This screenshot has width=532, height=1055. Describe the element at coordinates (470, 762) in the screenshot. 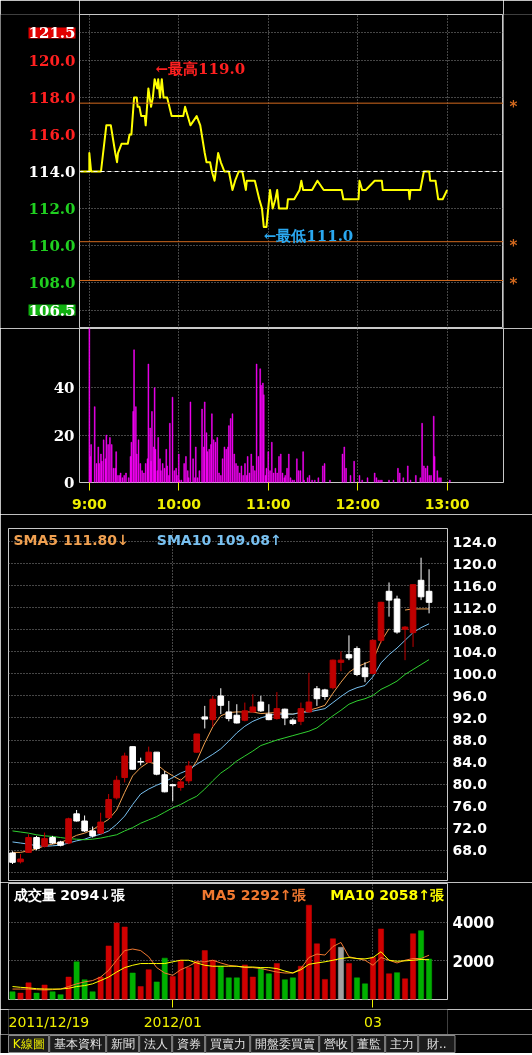

I see `y-tick-label: 84.0` at that location.